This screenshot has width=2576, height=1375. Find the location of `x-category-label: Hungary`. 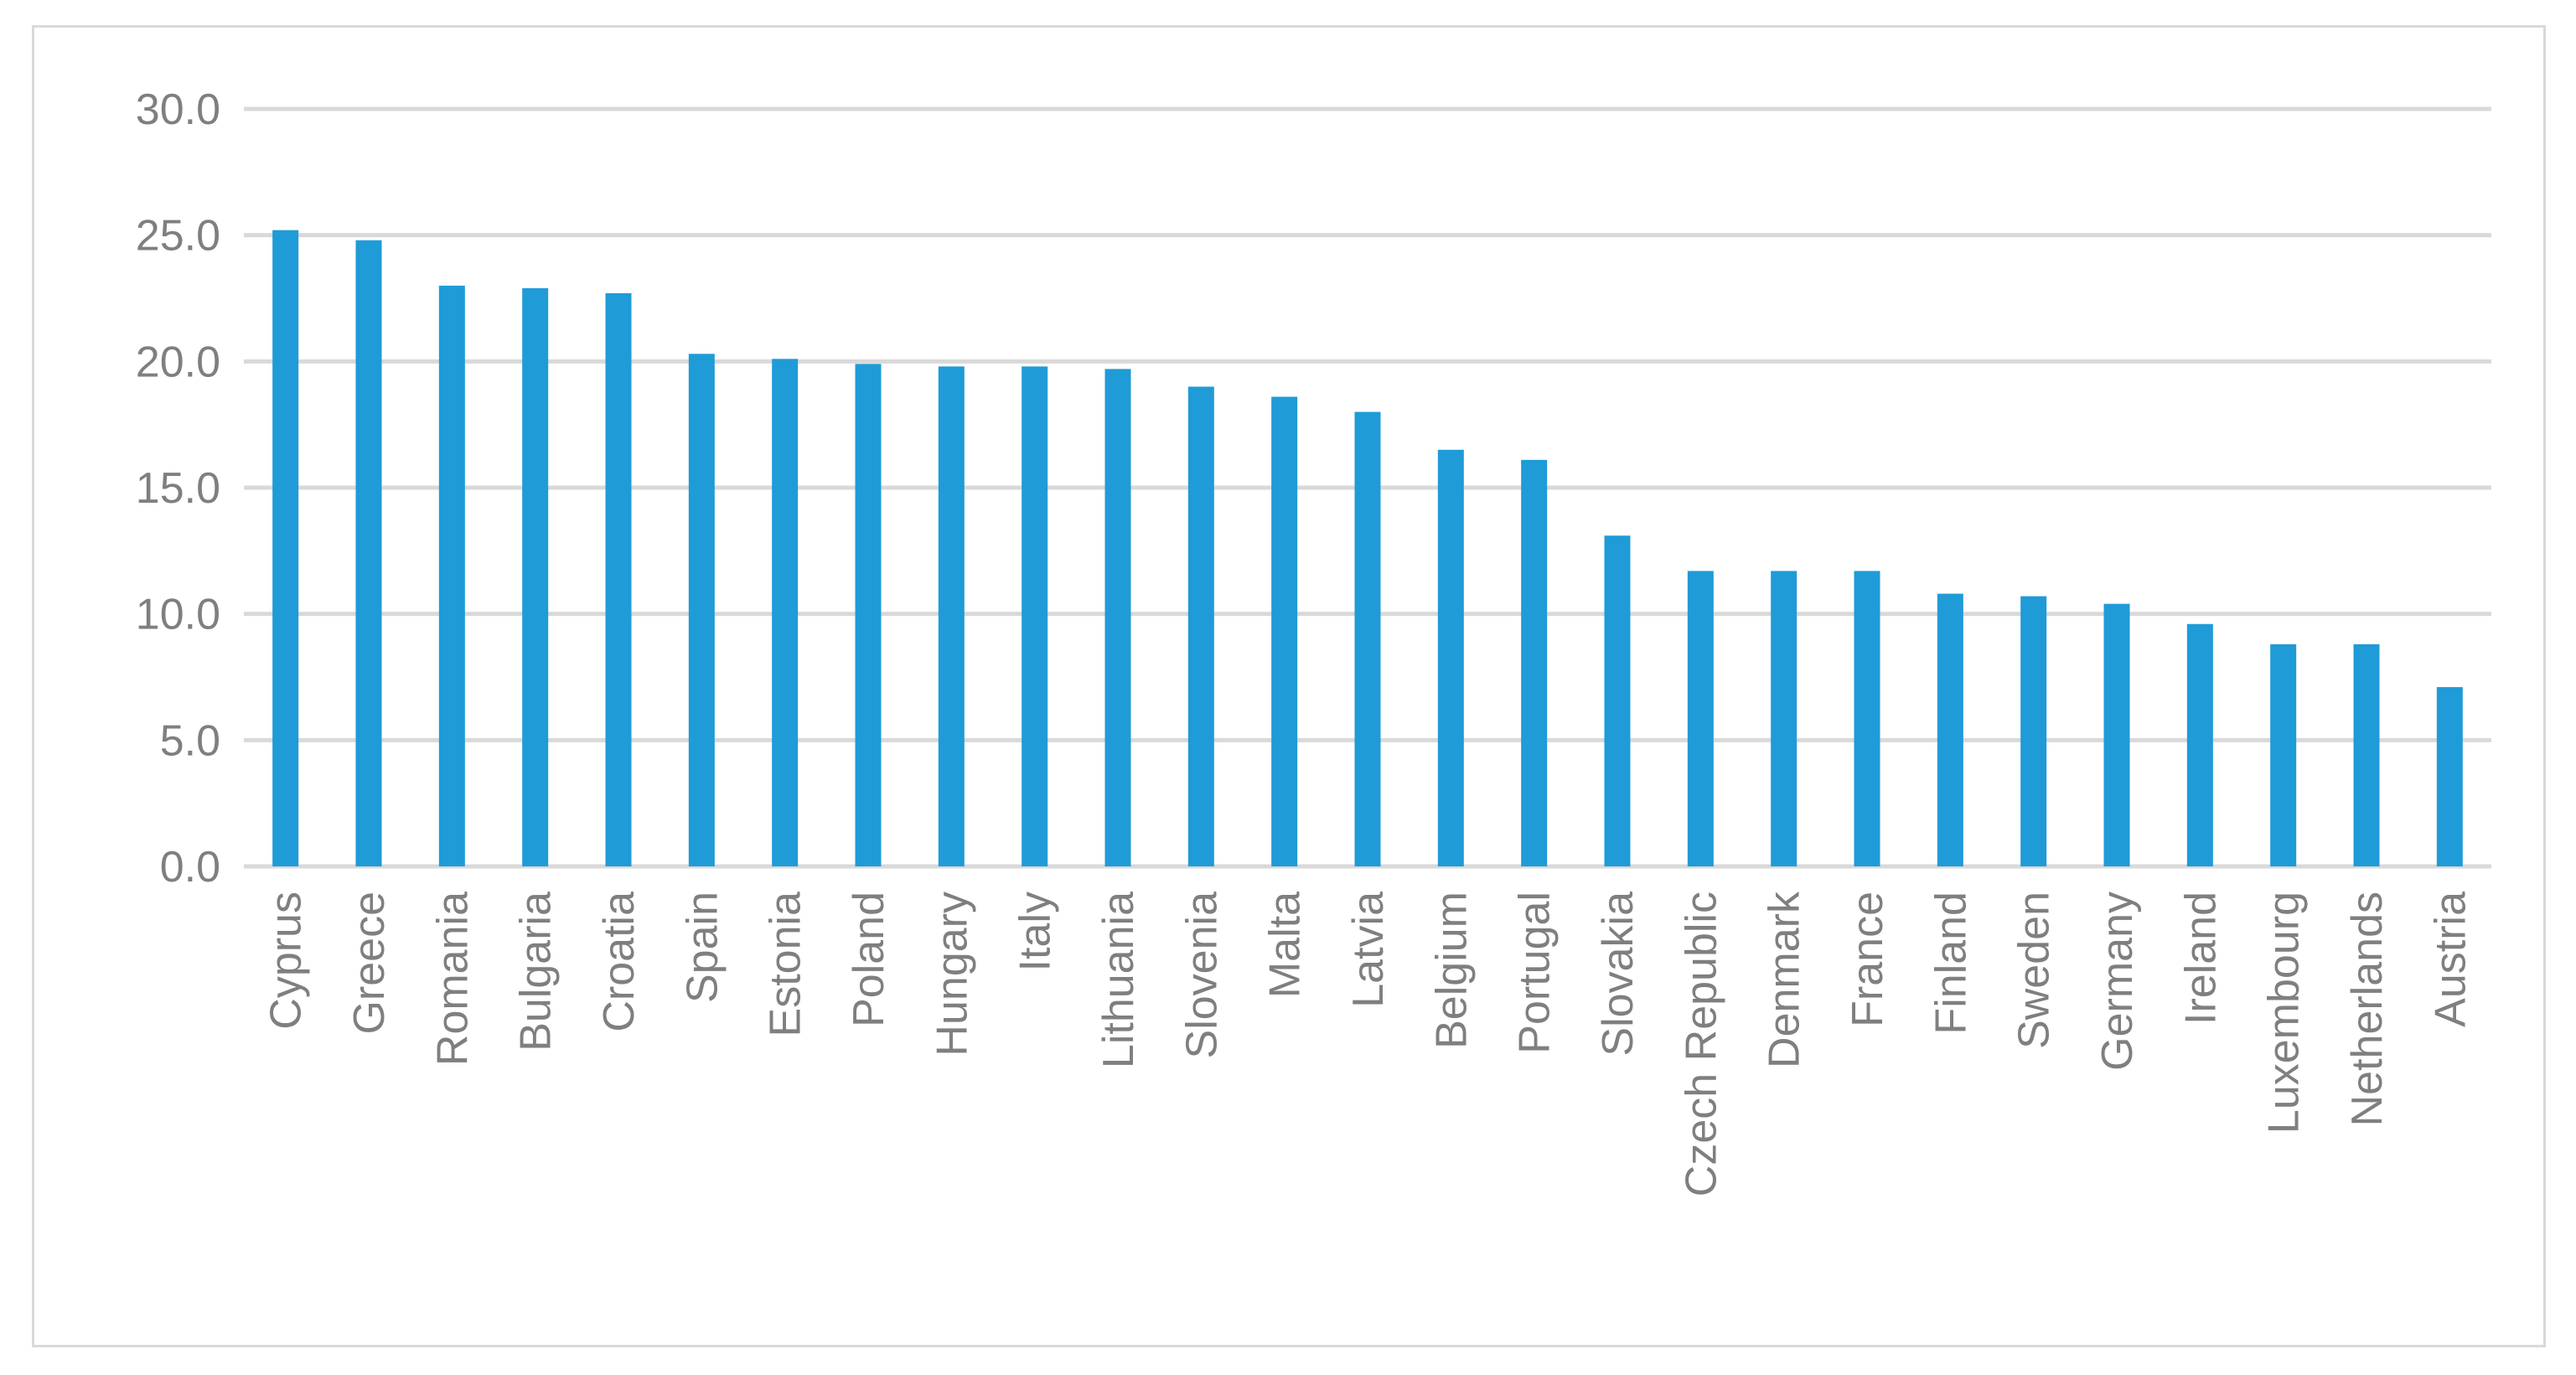

x-category-label: Hungary is located at coordinates (952, 975).